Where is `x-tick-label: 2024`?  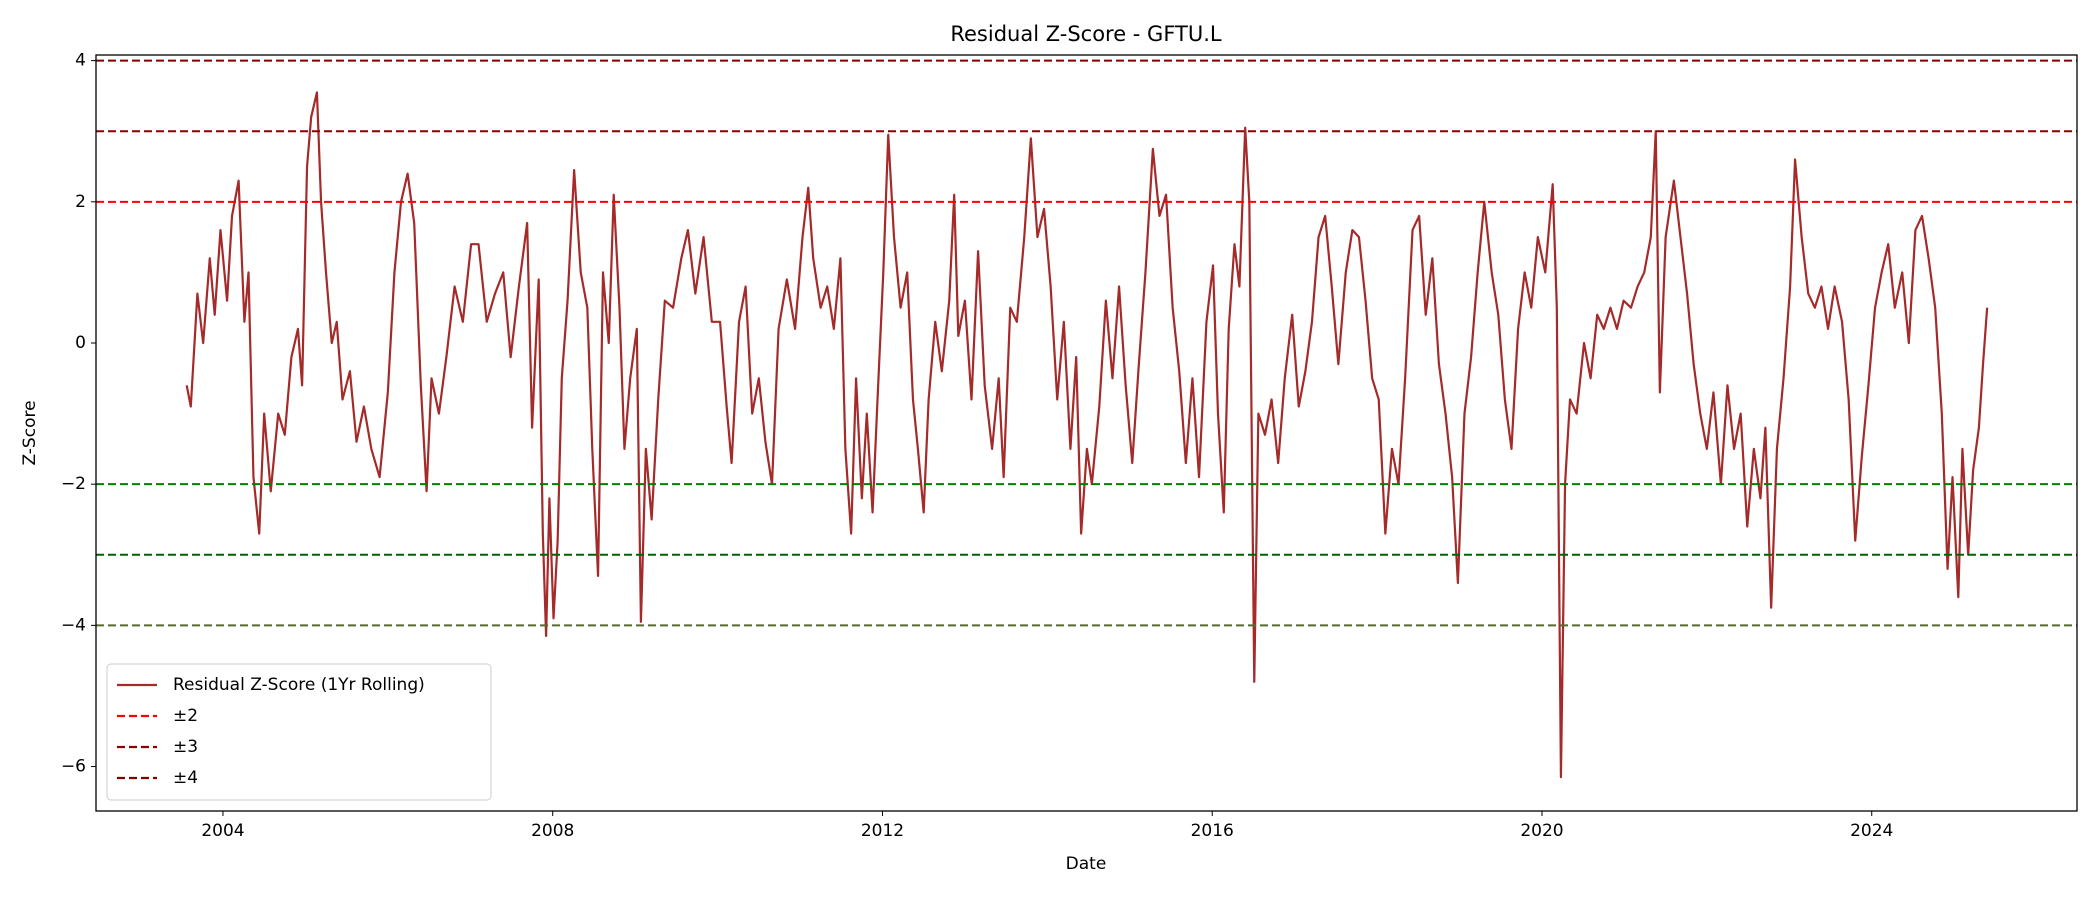 x-tick-label: 2024 is located at coordinates (1871, 831).